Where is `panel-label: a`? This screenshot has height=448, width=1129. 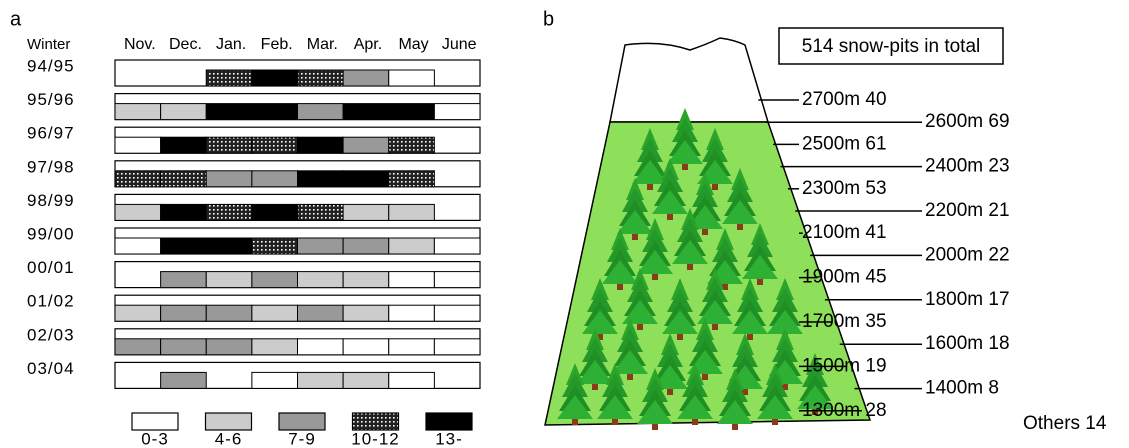
panel-label: a is located at coordinates (16, 19).